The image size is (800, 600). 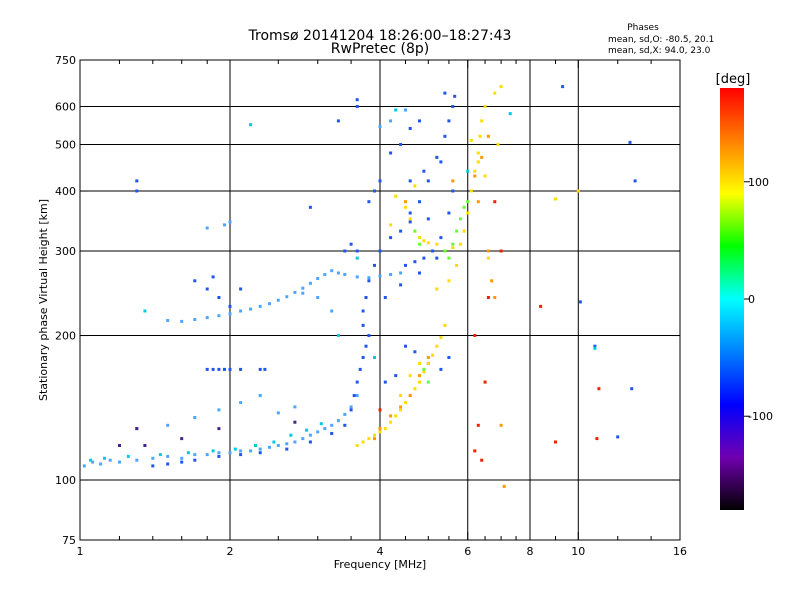 What do you see at coordinates (65, 300) in the screenshot?
I see `y-tick-labels: 75 100 200 300 400 500 600 750` at bounding box center [65, 300].